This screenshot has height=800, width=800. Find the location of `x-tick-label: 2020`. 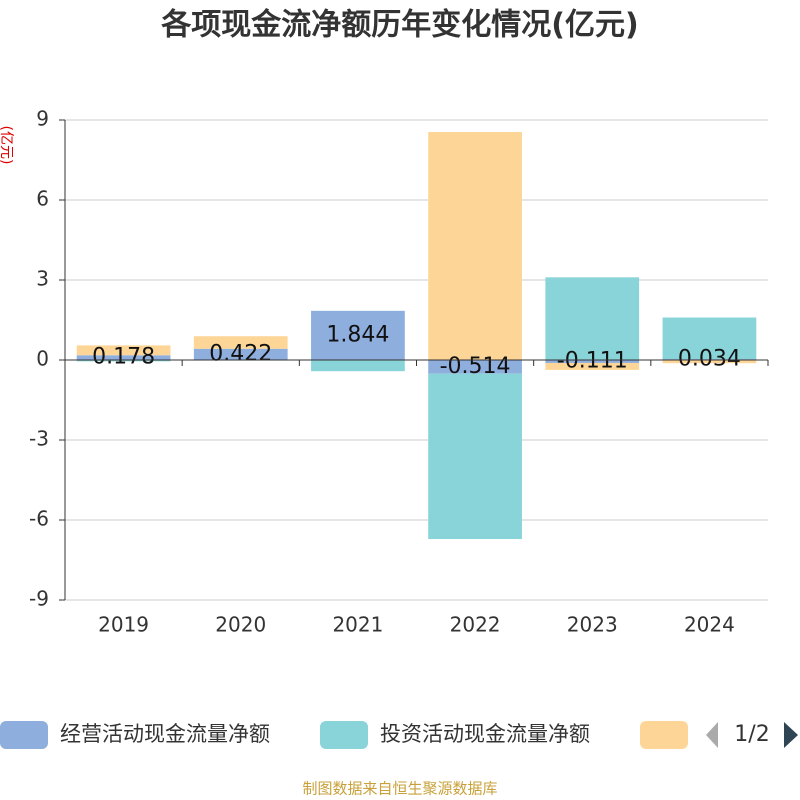

x-tick-label: 2020 is located at coordinates (240, 625).